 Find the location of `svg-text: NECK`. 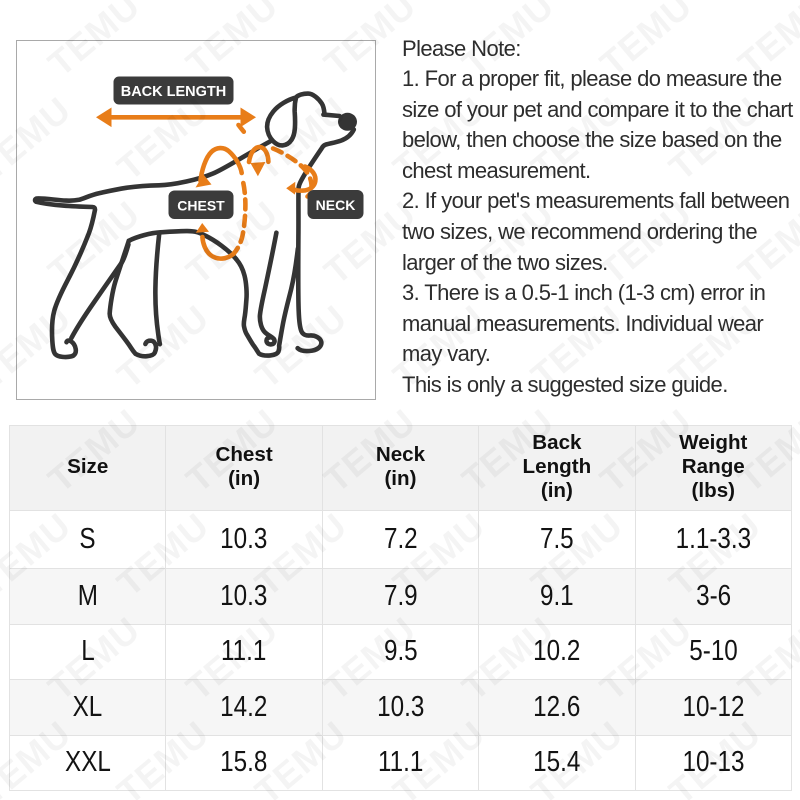

svg-text: NECK is located at coordinates (336, 205).